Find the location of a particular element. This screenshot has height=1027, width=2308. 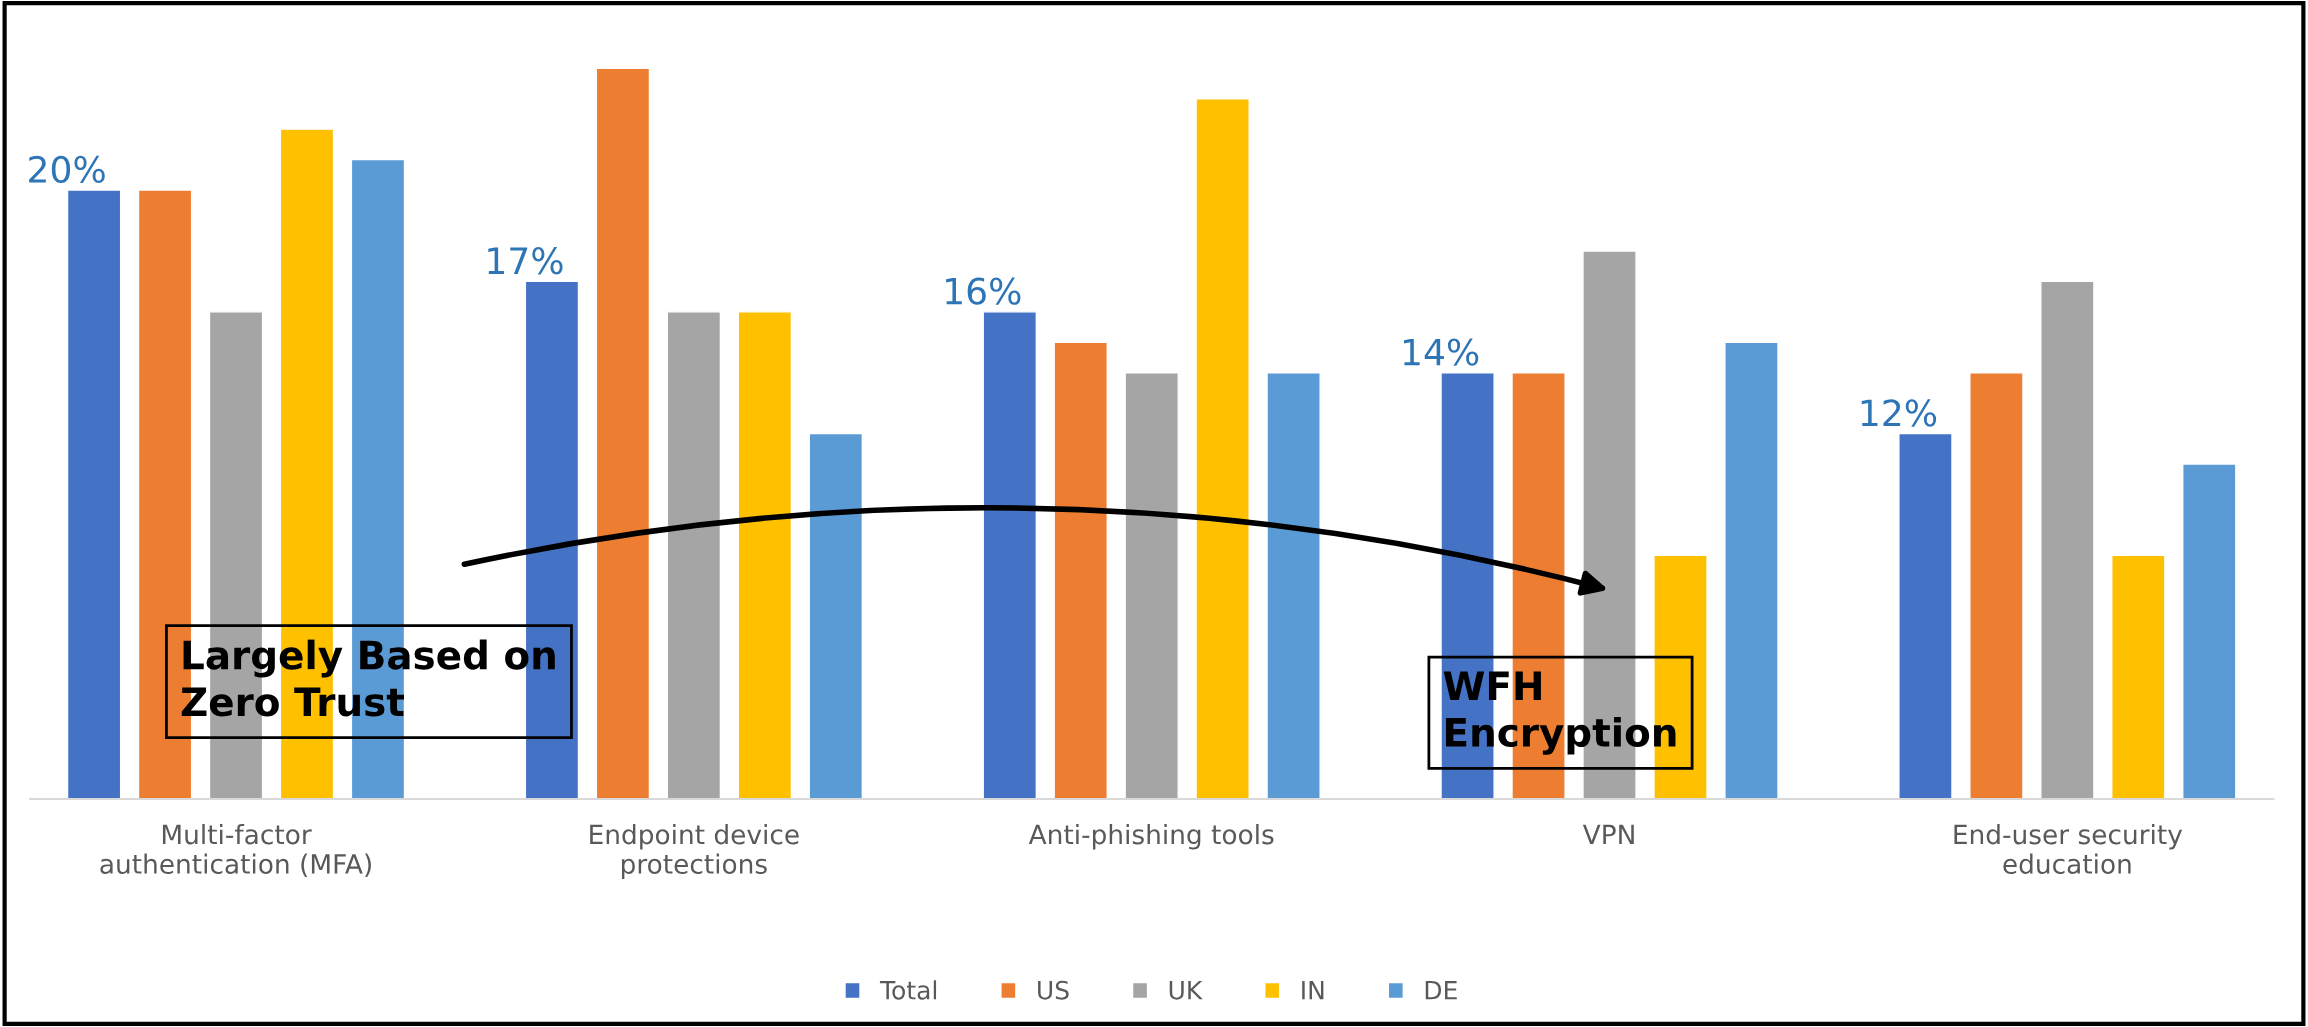

x-tick-label: Anti-phishing tools is located at coordinates (1151, 837).